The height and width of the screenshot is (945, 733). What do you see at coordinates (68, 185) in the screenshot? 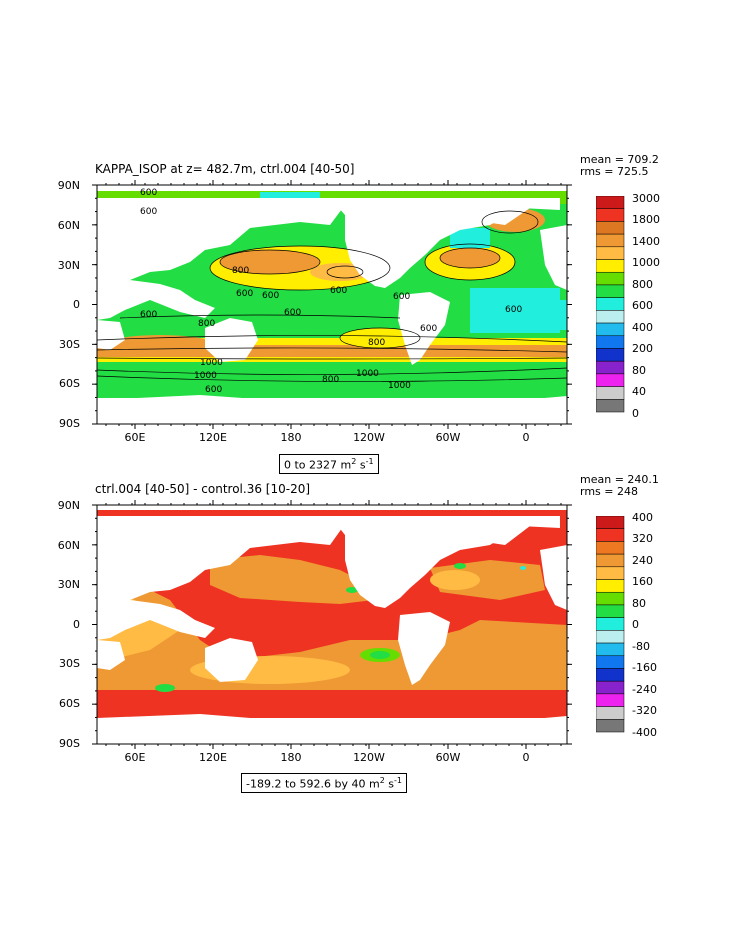
I see `panel1-ytick: 90N` at bounding box center [68, 185].